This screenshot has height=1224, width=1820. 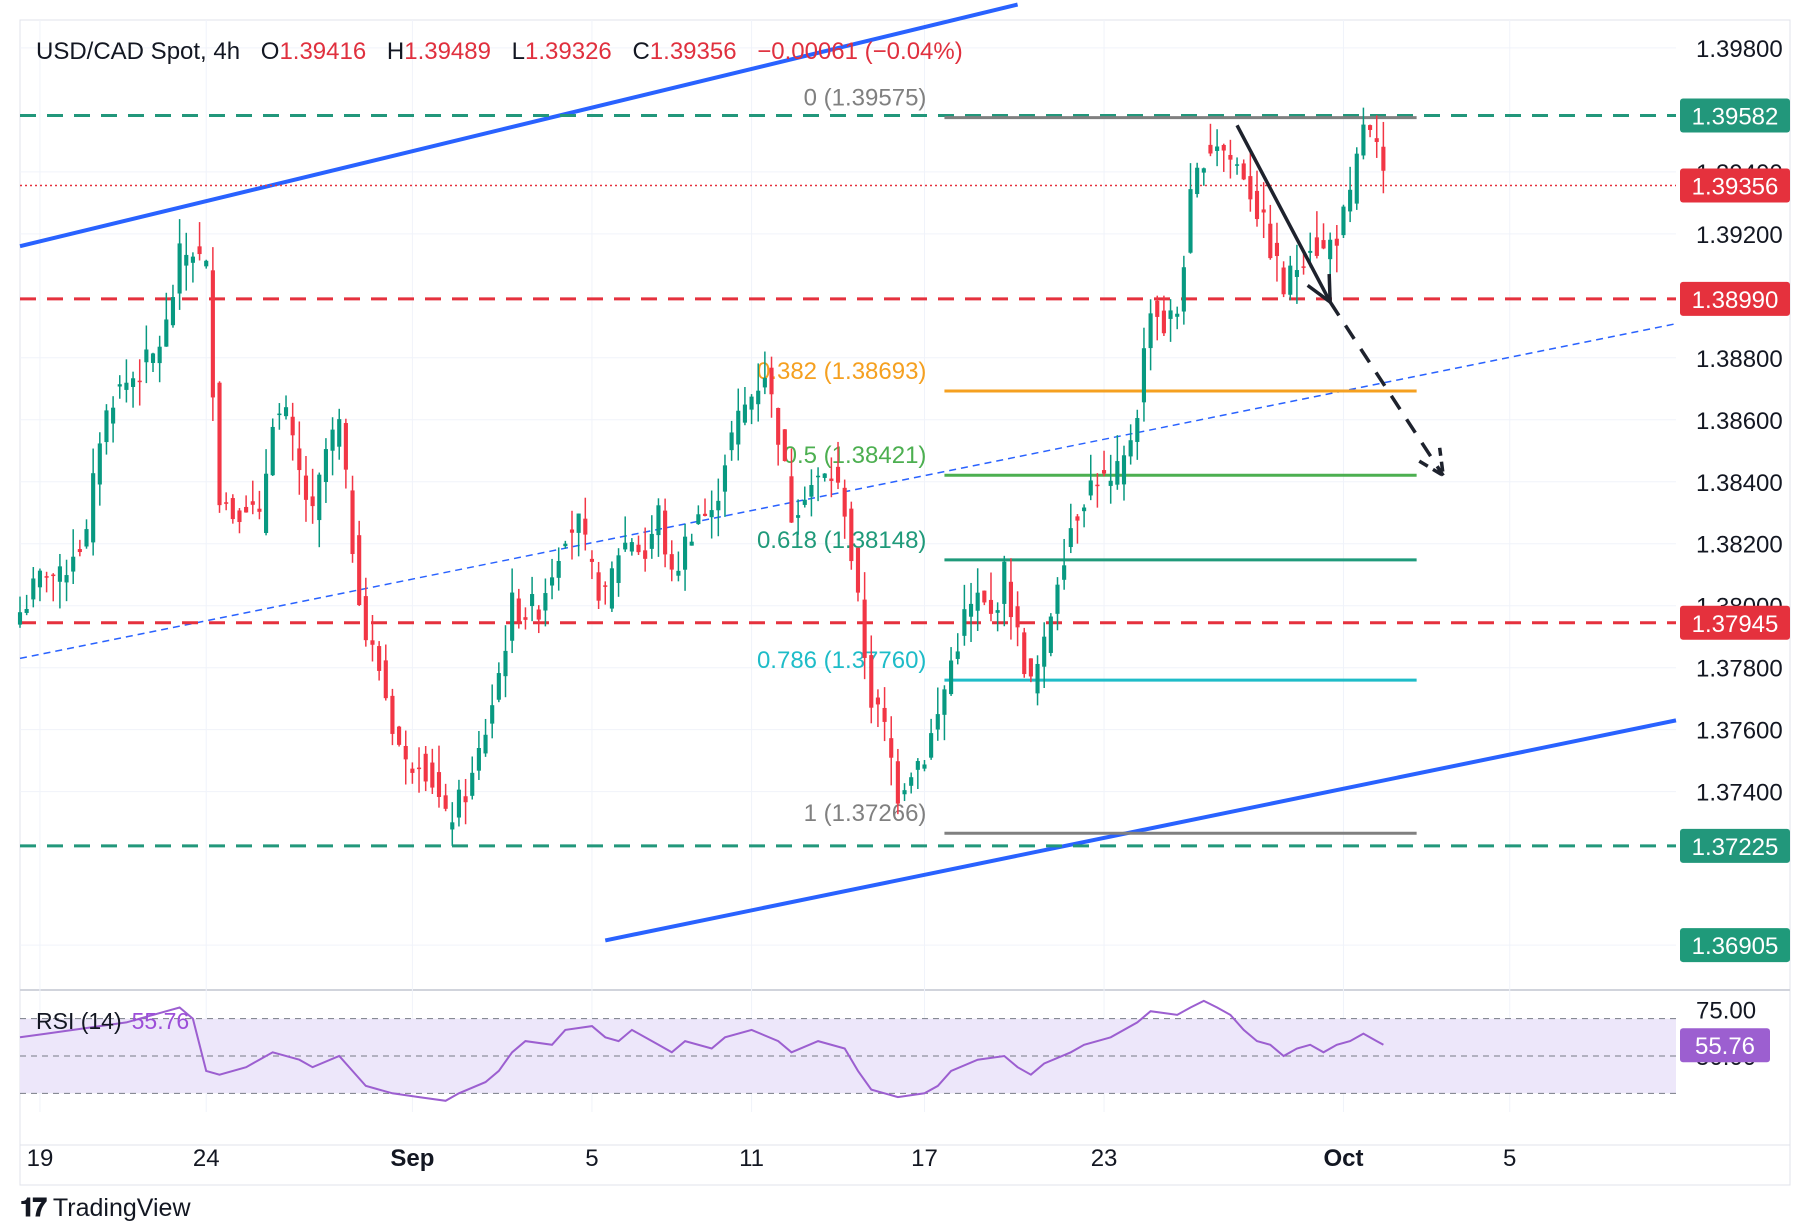 What do you see at coordinates (1432, 463) in the screenshot?
I see `projection-arrow-head-icon` at bounding box center [1432, 463].